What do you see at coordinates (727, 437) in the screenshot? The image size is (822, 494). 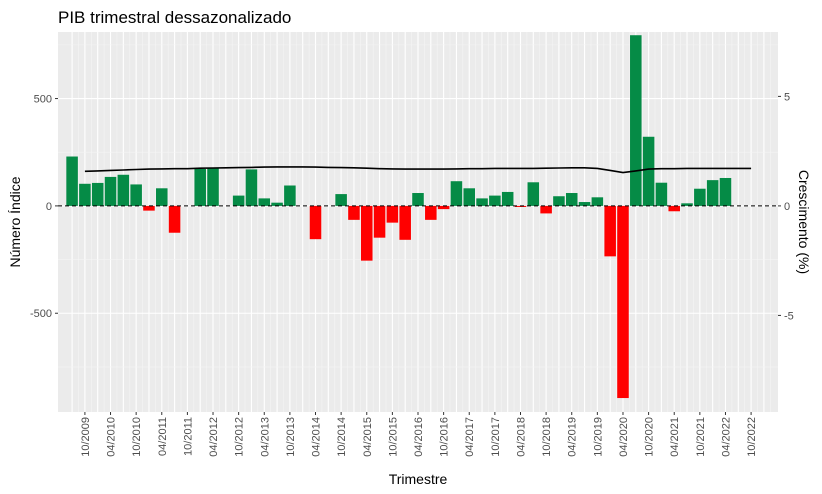 I see `x-tick-label: 04/2022` at bounding box center [727, 437].